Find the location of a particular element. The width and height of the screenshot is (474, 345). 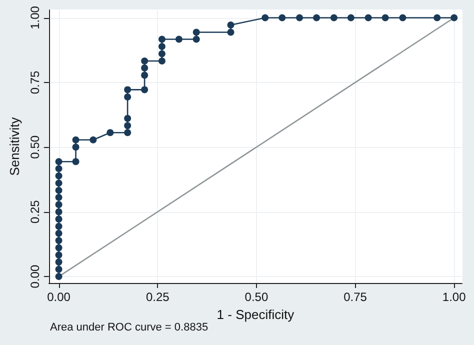

y-tick-label: 0.50 is located at coordinates (35, 147).